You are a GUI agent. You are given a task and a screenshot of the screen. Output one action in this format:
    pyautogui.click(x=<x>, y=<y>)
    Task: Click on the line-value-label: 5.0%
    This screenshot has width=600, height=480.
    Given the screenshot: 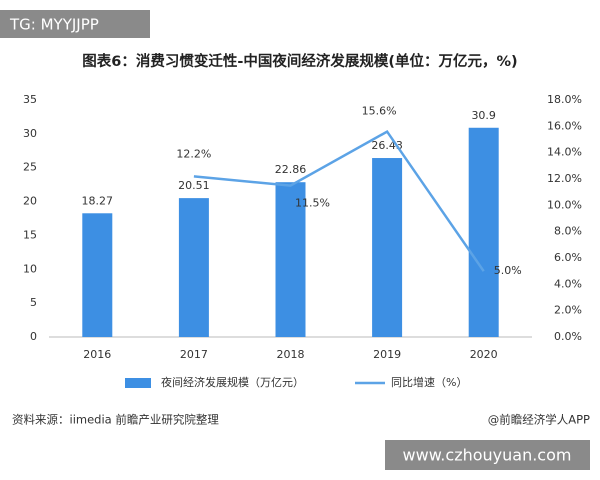 What is the action you would take?
    pyautogui.click(x=508, y=270)
    